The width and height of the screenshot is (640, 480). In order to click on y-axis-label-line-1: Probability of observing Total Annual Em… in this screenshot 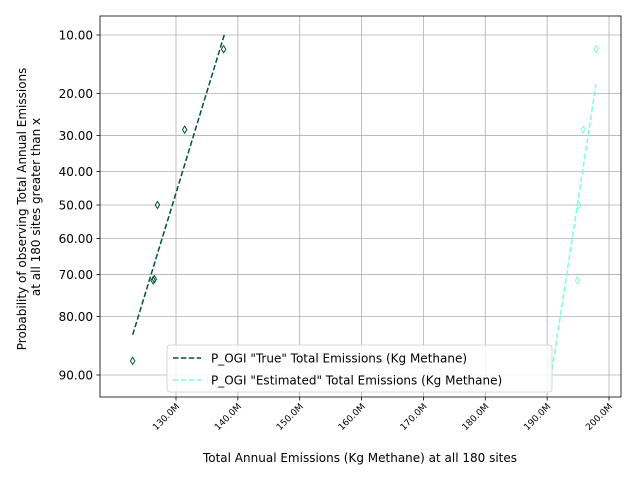, I will do `click(22, 209)`.